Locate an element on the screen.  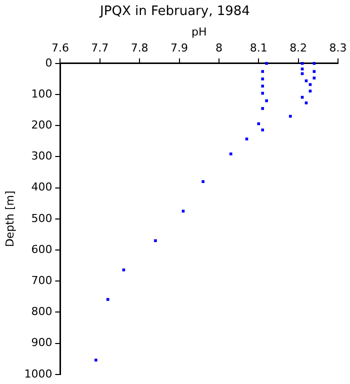
x-tick-label: 8.3 is located at coordinates (338, 48).